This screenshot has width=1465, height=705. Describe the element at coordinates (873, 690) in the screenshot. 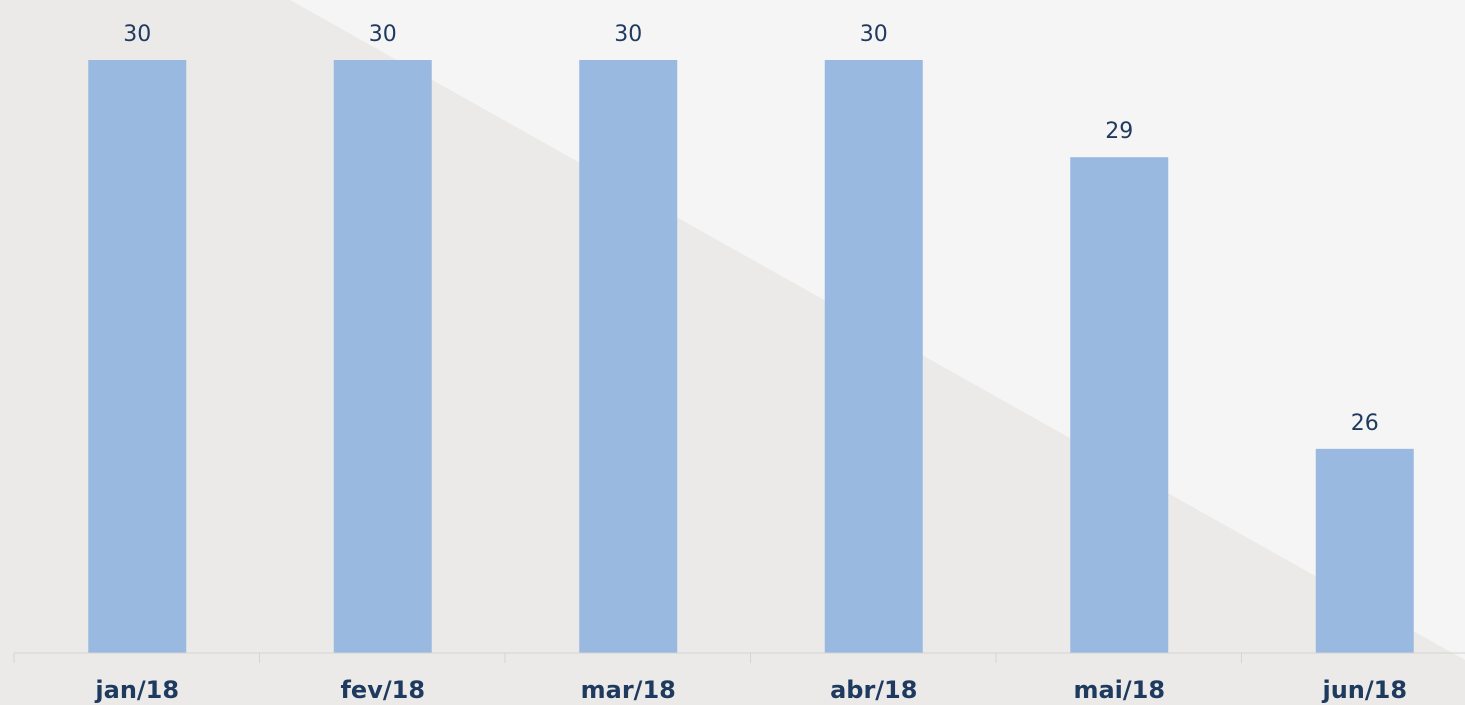

I see `x-tick-label-abr-18: abr/18` at that location.